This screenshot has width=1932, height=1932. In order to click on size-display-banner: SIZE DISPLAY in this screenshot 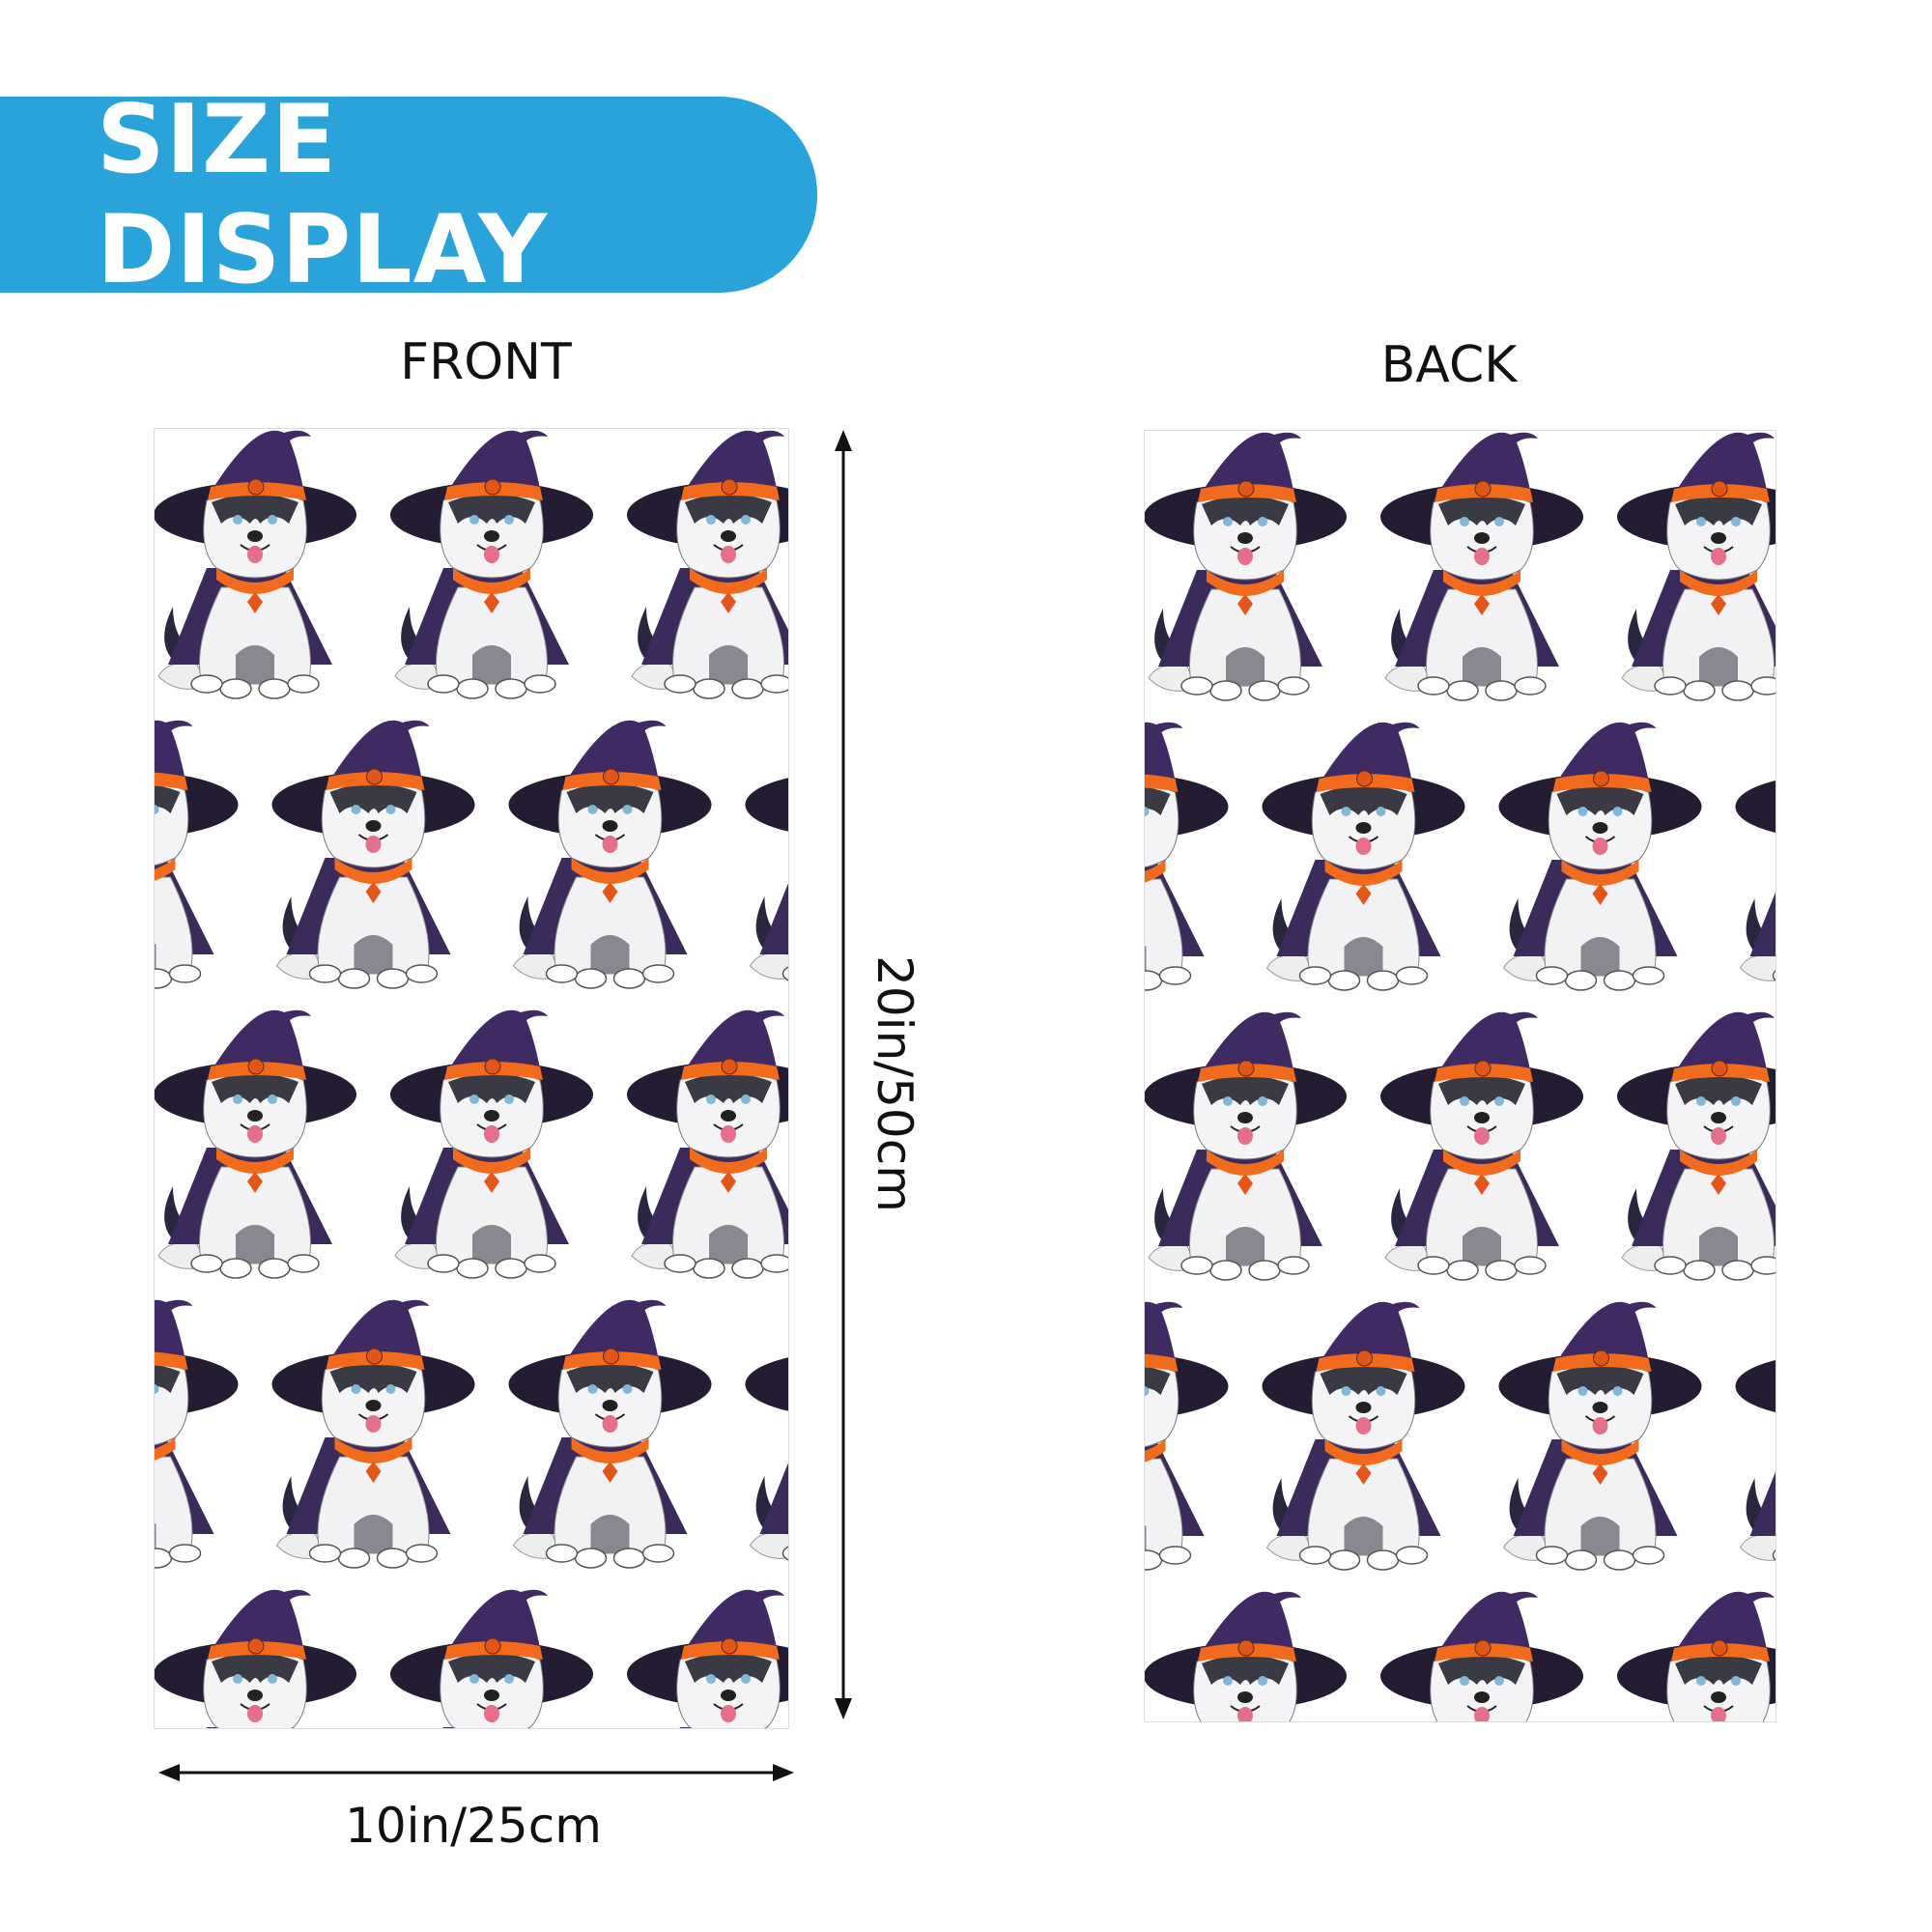, I will do `click(408, 195)`.